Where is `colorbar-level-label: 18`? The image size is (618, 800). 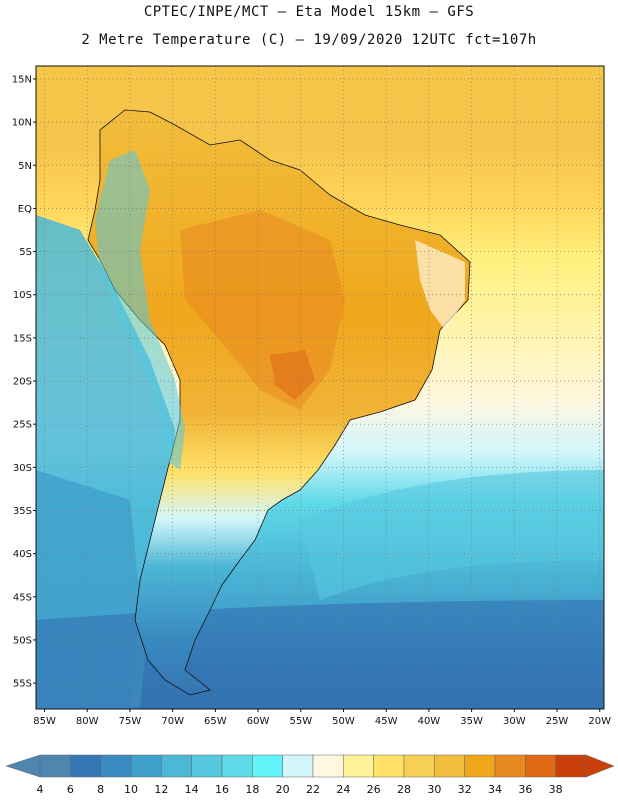 colorbar-level-label: 18 is located at coordinates (252, 789).